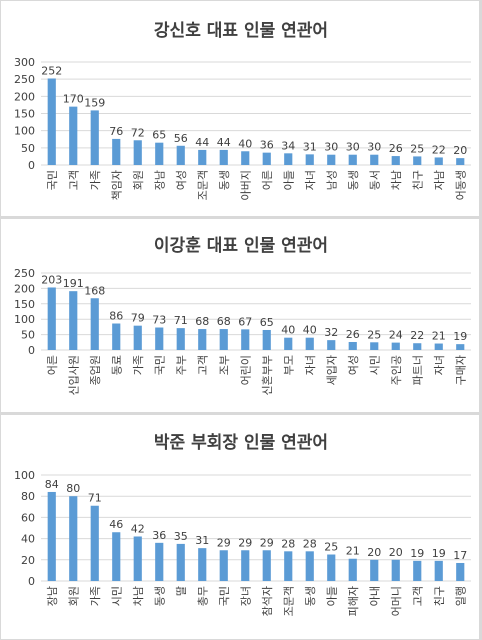 This screenshot has height=640, width=482. Describe the element at coordinates (374, 552) in the screenshot. I see `data-label: 20` at that location.